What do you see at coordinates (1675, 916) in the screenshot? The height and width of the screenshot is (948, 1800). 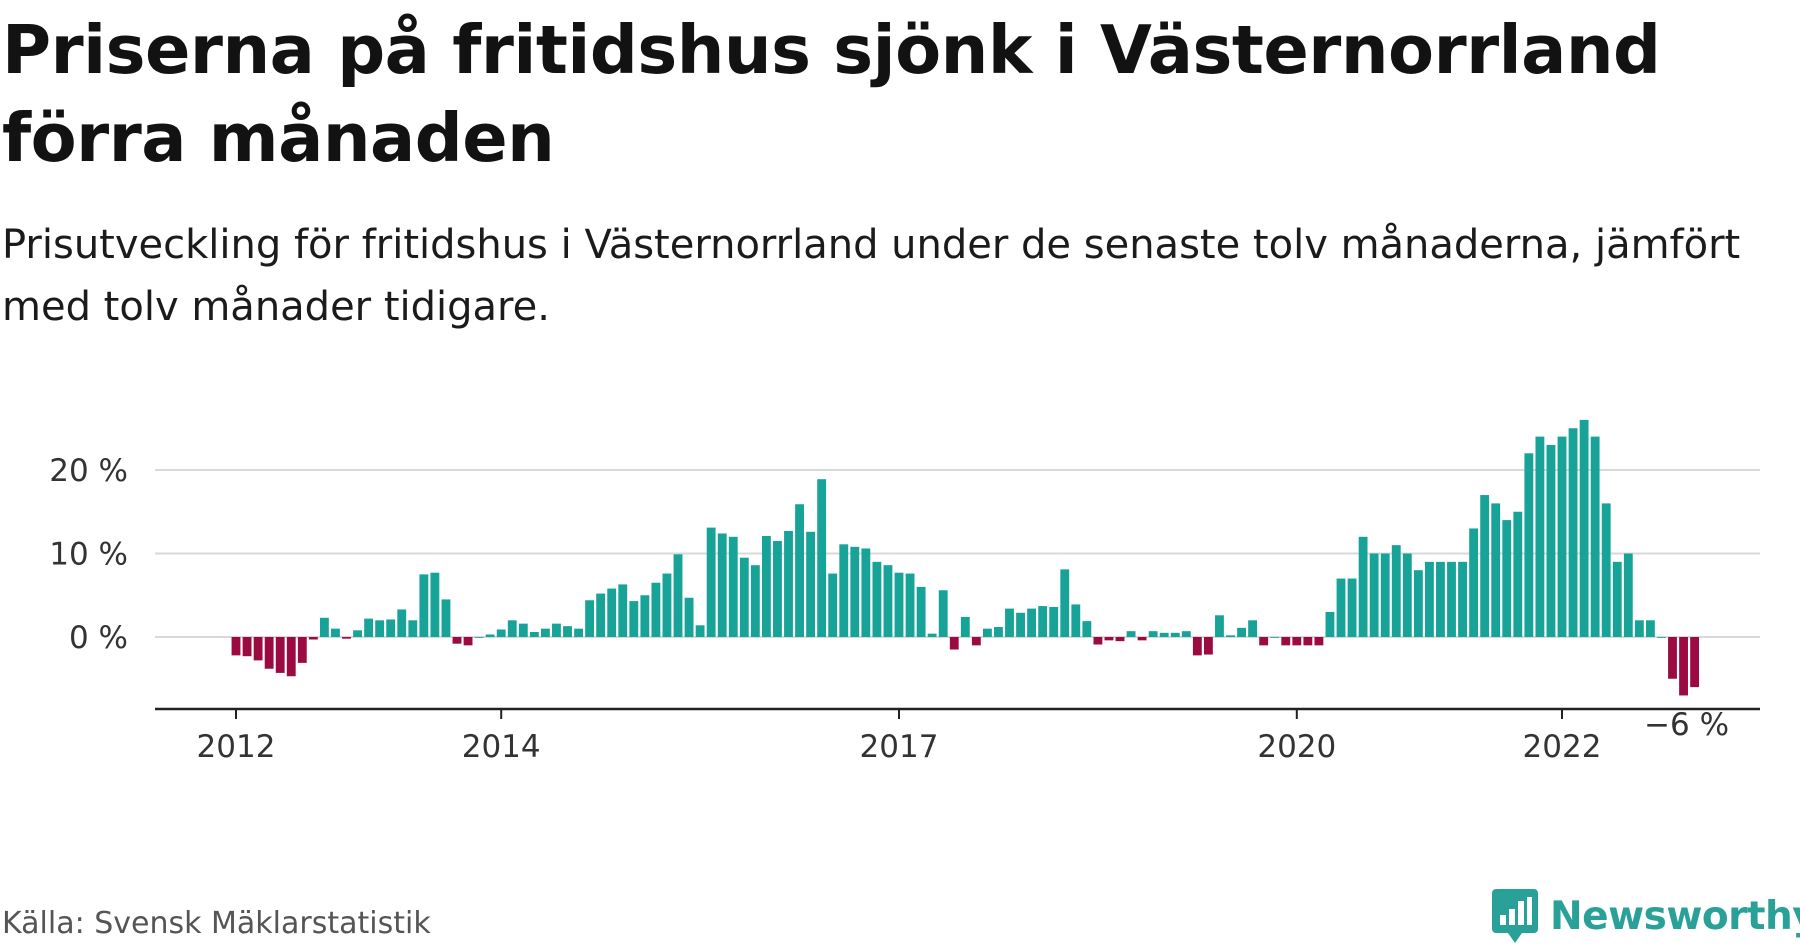 I see `logo-wordmark: Newsworthy` at bounding box center [1675, 916].